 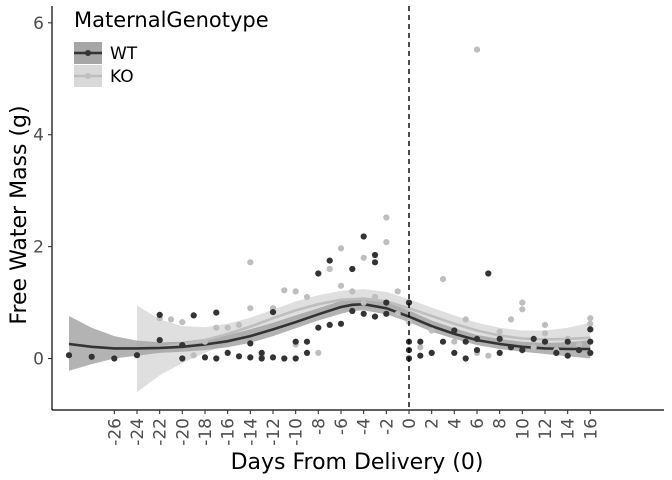 What do you see at coordinates (342, 426) in the screenshot?
I see `x-tick-label--6: -6` at bounding box center [342, 426].